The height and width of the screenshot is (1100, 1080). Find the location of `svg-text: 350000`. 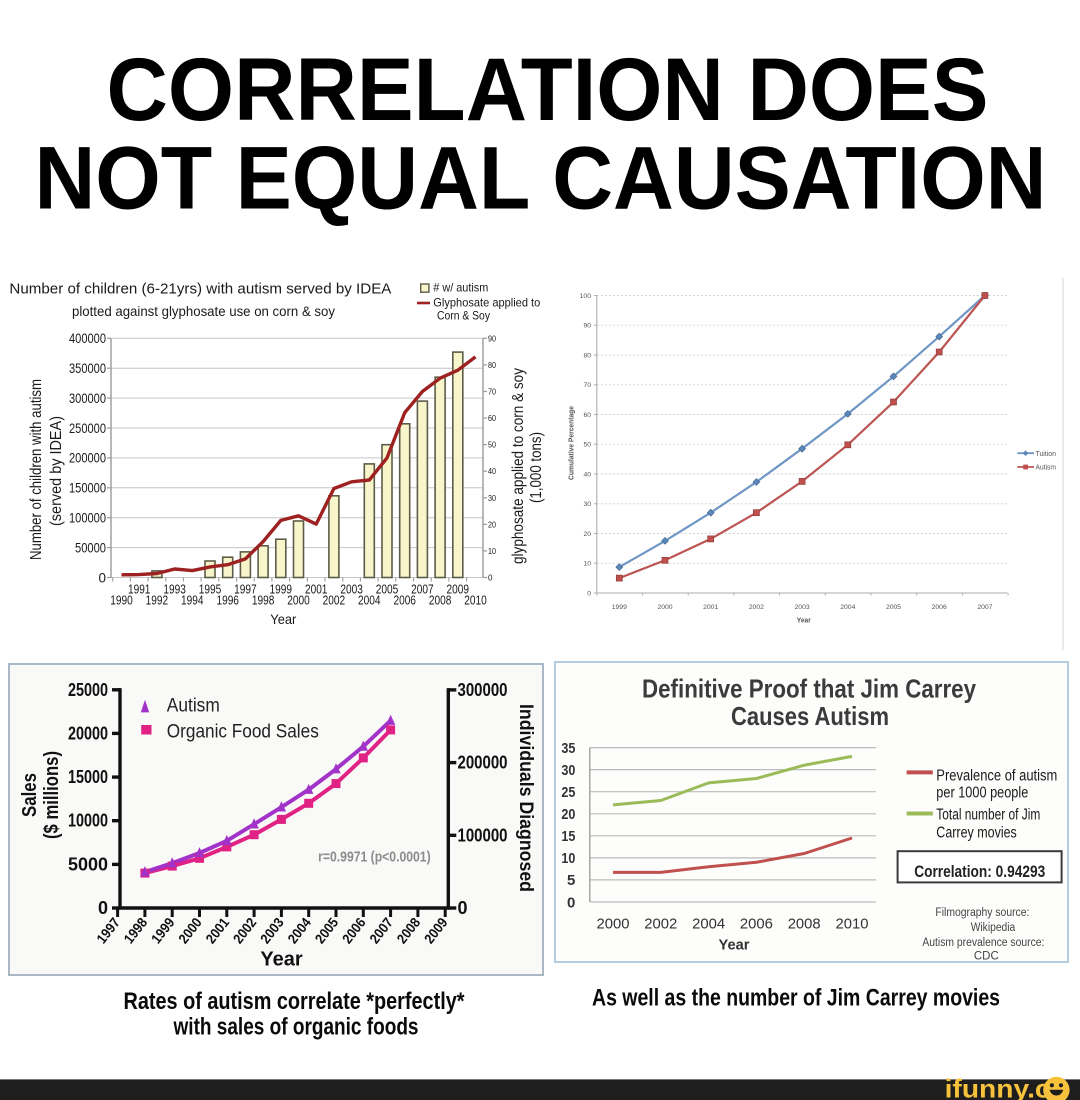

svg-text: 350000 is located at coordinates (87, 368).